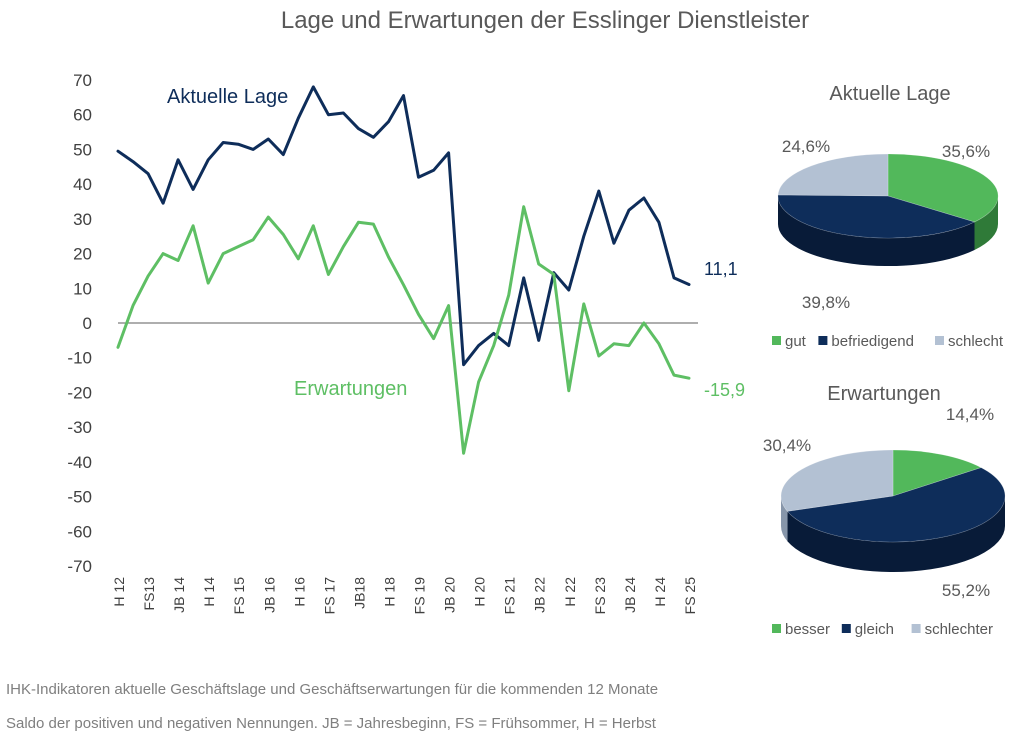  Describe the element at coordinates (660, 592) in the screenshot. I see `x-tick-label: H 24` at that location.